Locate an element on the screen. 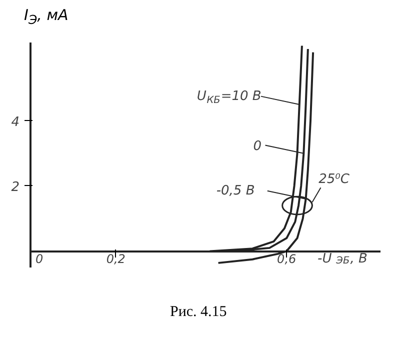 This screenshot has height=361, width=408. x-tick-label: 0,2 is located at coordinates (116, 259).